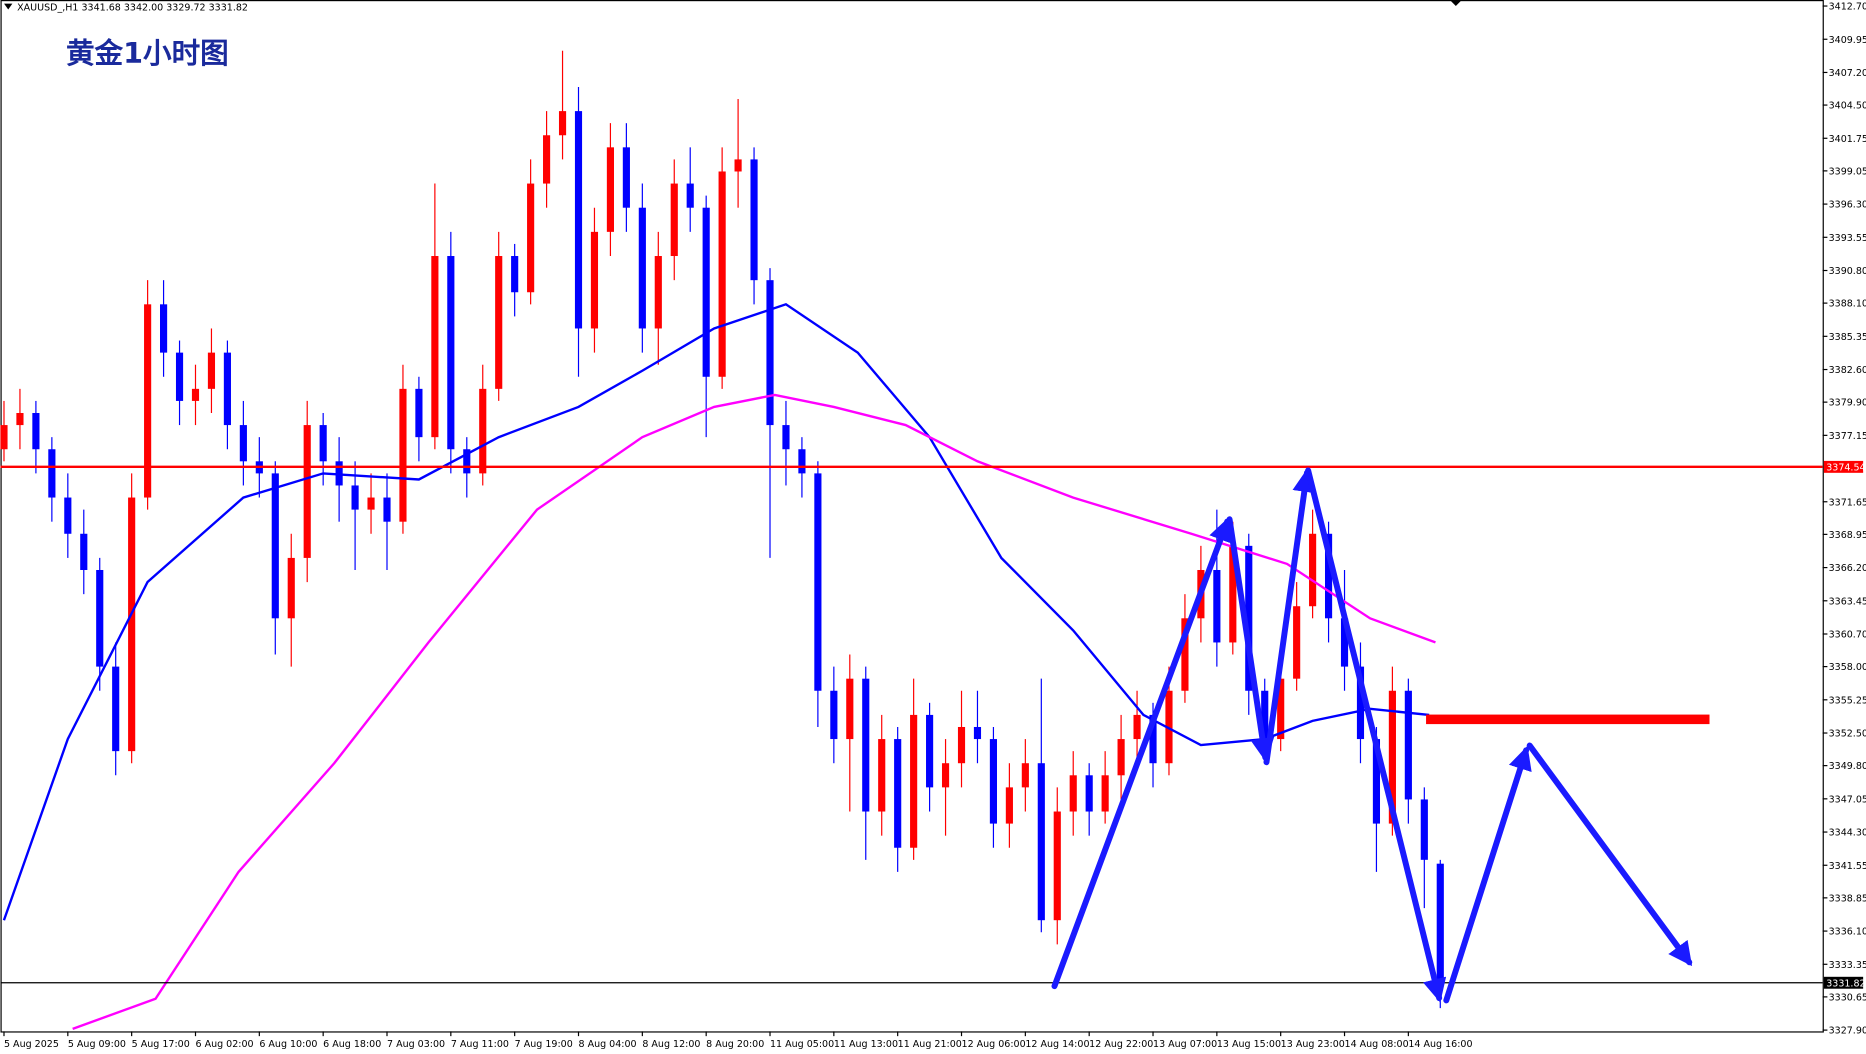 The height and width of the screenshot is (1054, 1866). What do you see at coordinates (1847, 40) in the screenshot?
I see `y-tick-label: 3409.95` at bounding box center [1847, 40].